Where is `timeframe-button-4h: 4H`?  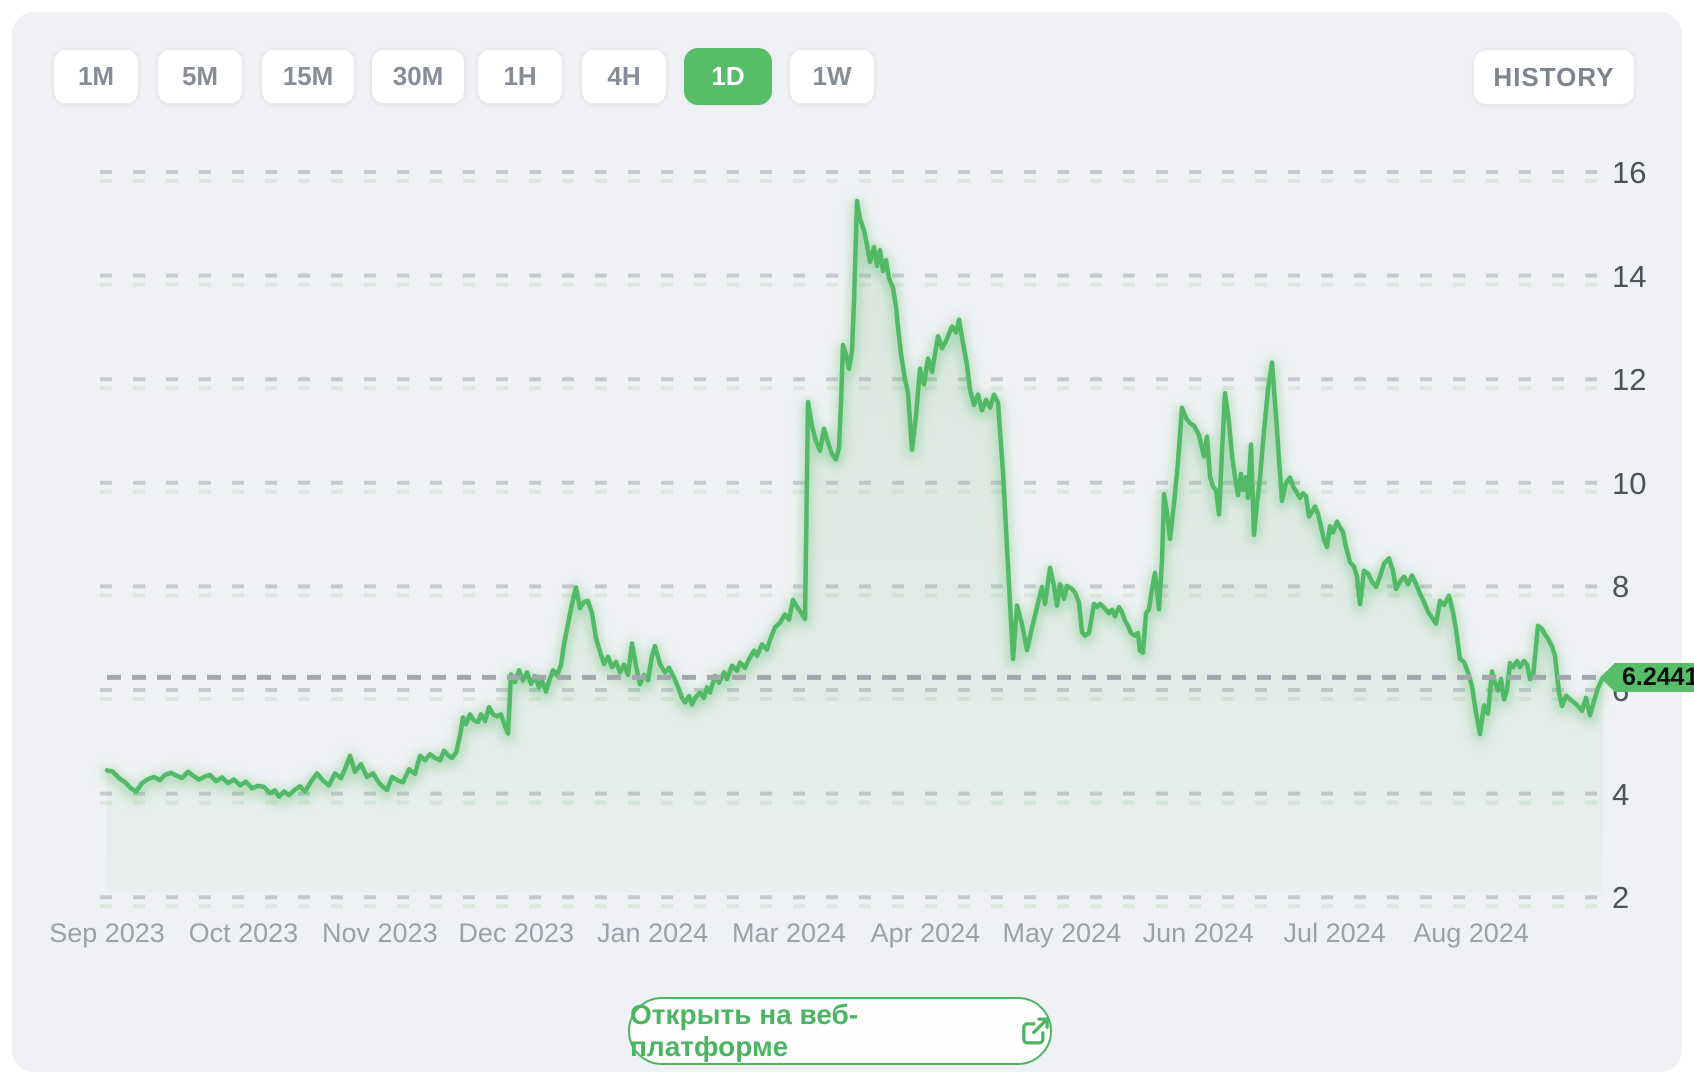 timeframe-button-4h: 4H is located at coordinates (624, 76).